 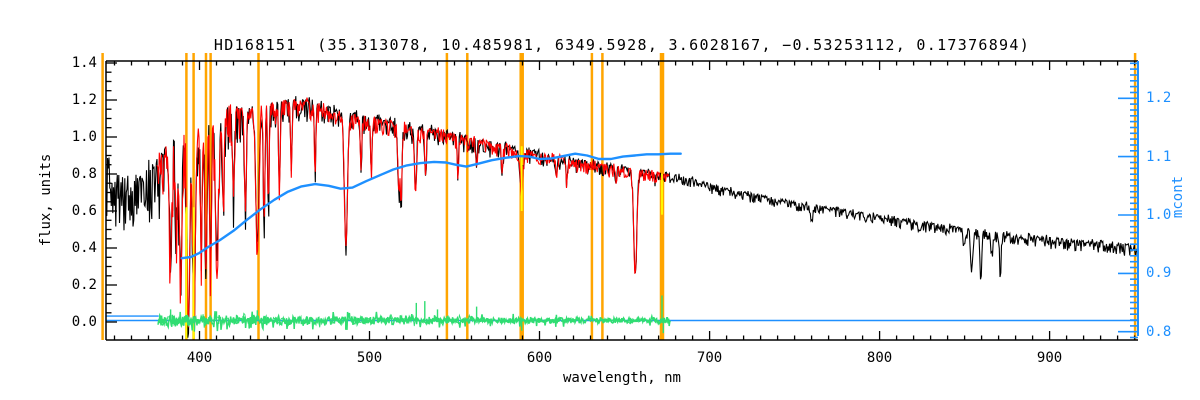 What do you see at coordinates (539, 358) in the screenshot?
I see `x-tick-label-600: 600` at bounding box center [539, 358].